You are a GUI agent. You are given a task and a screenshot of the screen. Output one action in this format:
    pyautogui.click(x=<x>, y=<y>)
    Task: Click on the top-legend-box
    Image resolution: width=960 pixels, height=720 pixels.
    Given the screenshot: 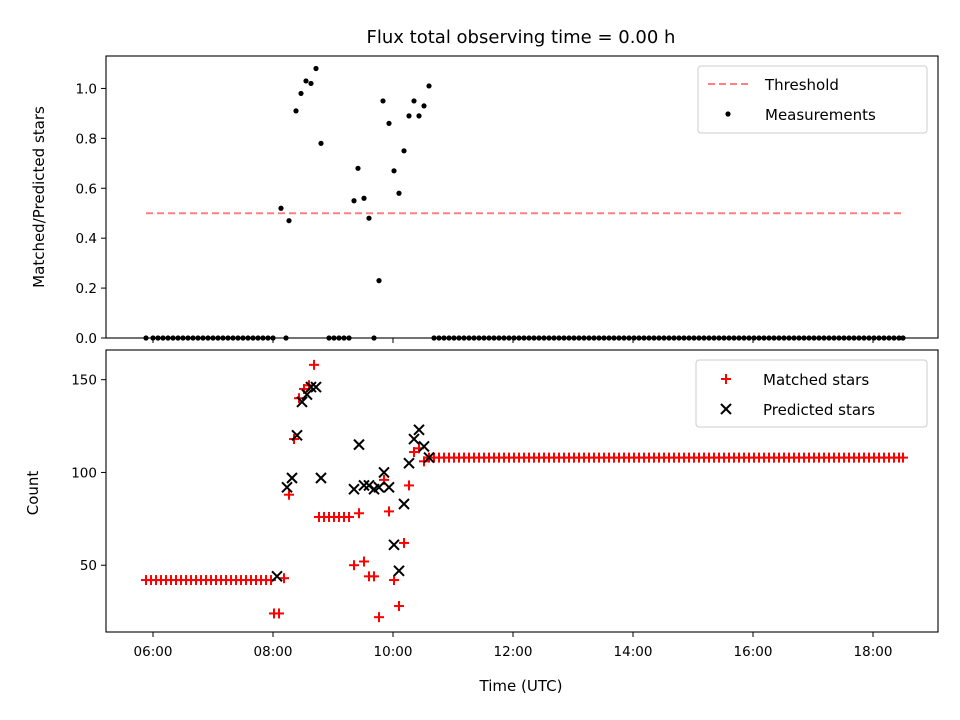 What is the action you would take?
    pyautogui.click(x=812, y=99)
    